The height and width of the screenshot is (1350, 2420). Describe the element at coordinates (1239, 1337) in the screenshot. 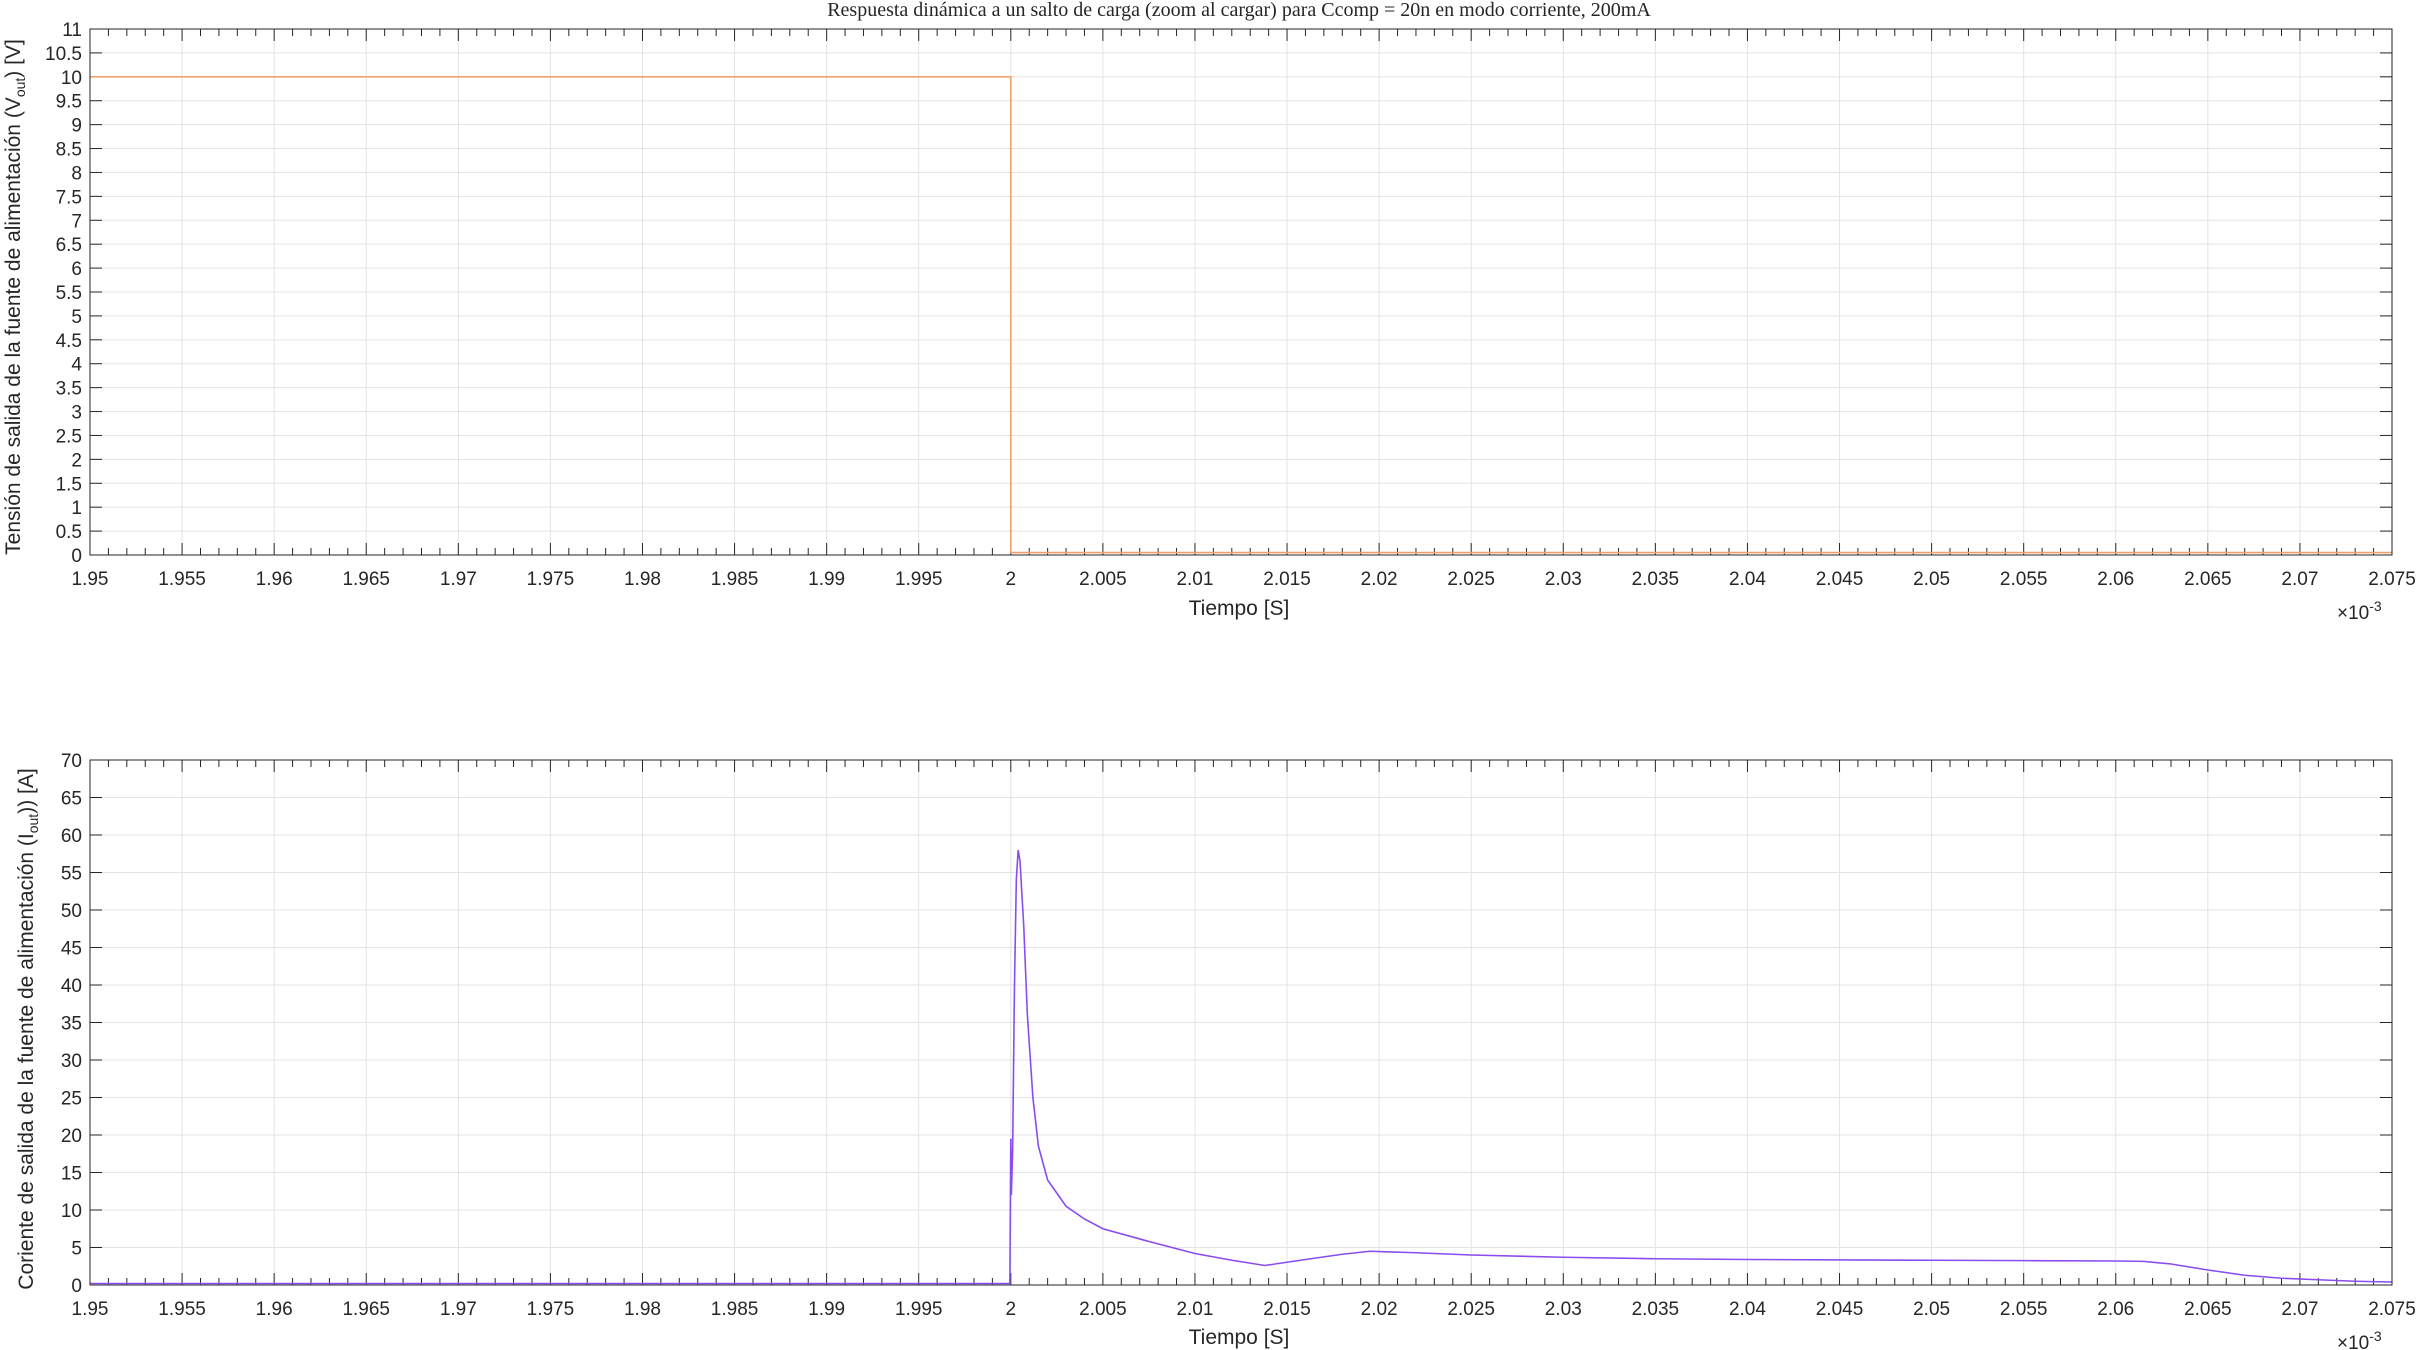

I see `current-x-axis-label: Tiempo [S]` at that location.